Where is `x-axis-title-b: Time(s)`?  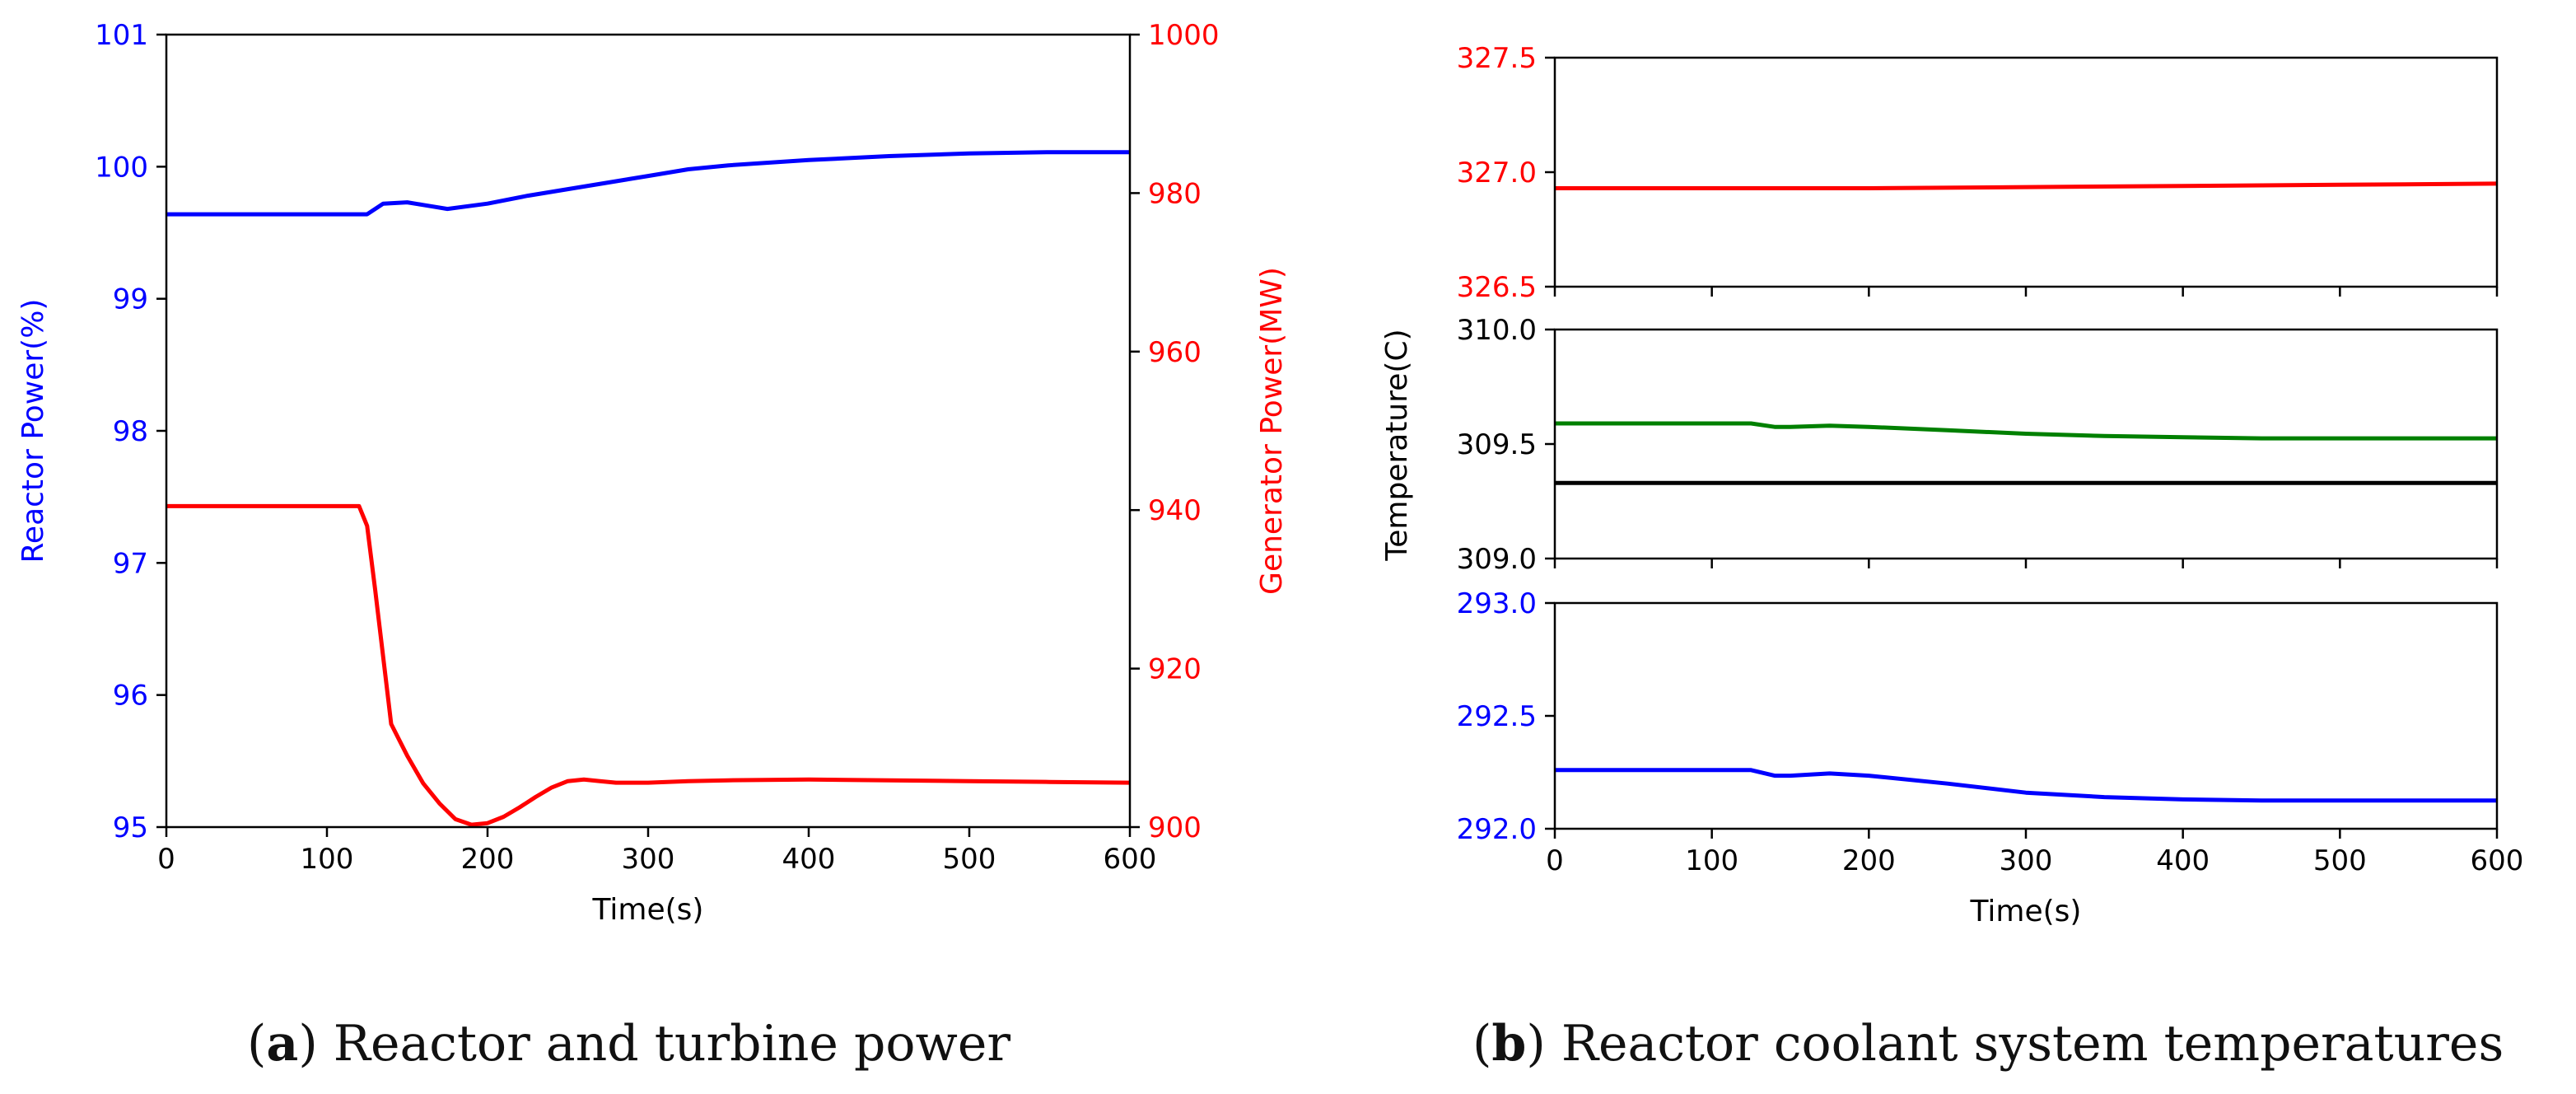 x-axis-title-b: Time(s) is located at coordinates (2026, 912).